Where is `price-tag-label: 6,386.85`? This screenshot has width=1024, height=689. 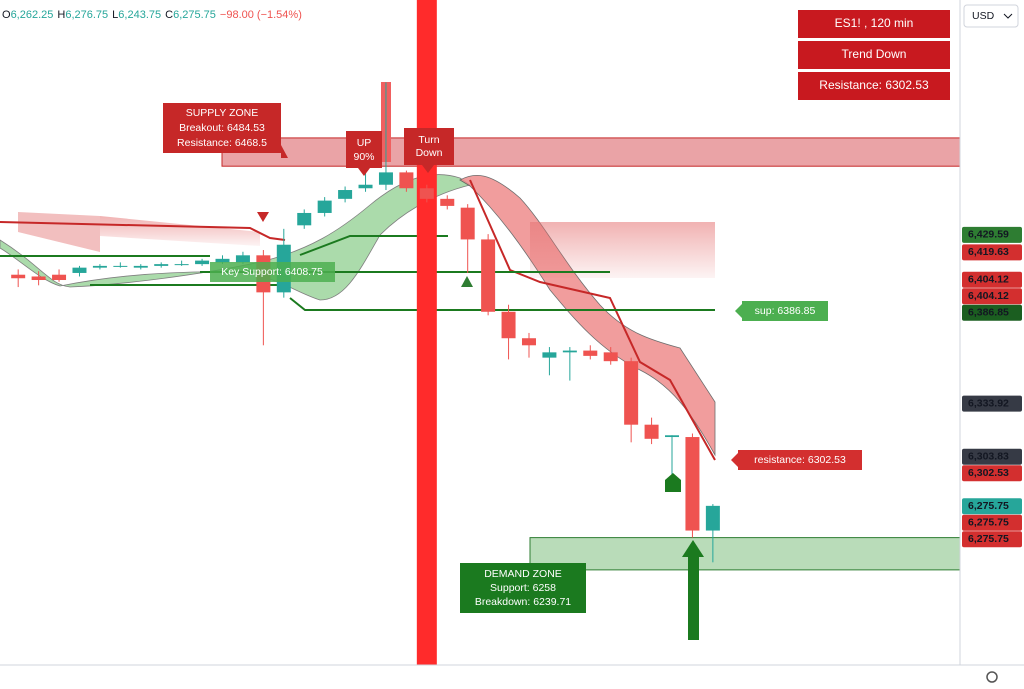
price-tag-label: 6,386.85 is located at coordinates (988, 313).